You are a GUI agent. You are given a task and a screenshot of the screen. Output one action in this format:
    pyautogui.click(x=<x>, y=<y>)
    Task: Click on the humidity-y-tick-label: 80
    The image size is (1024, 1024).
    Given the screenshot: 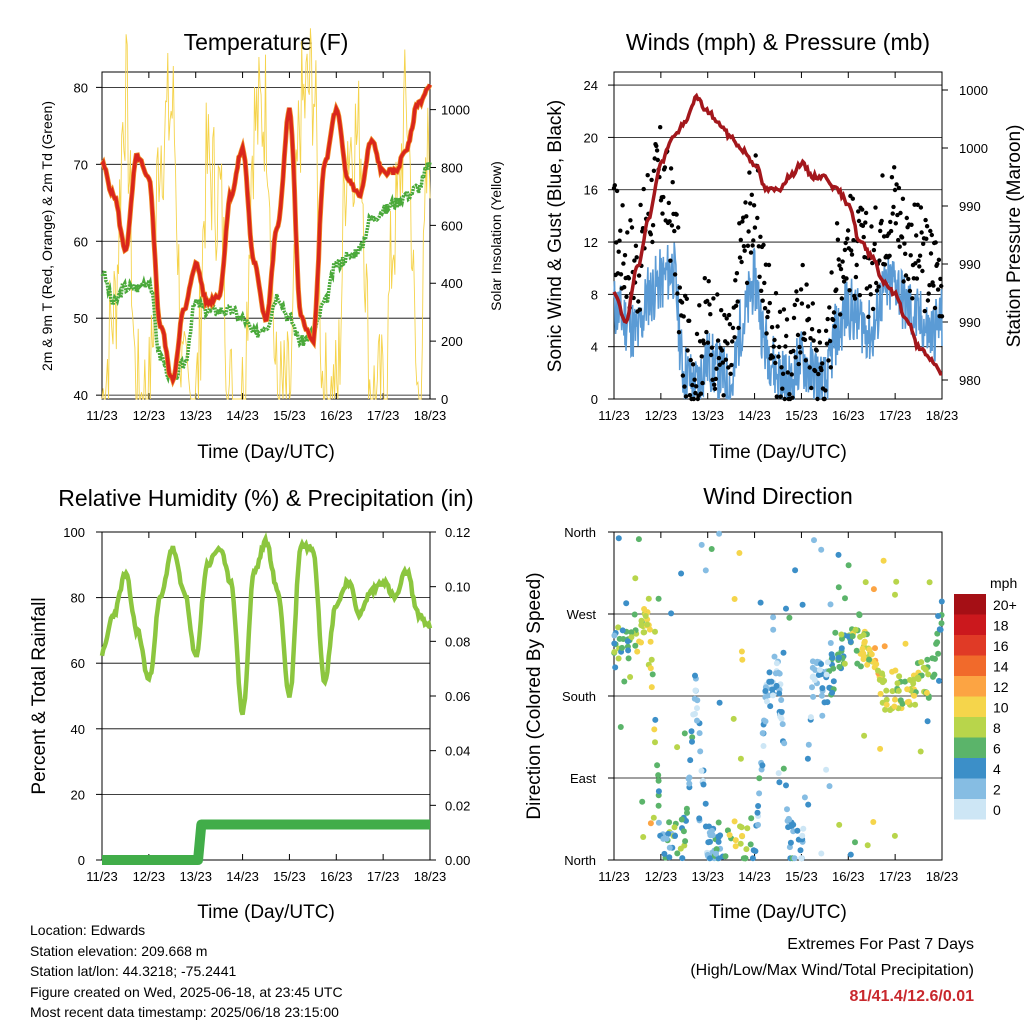 What is the action you would take?
    pyautogui.click(x=78, y=598)
    